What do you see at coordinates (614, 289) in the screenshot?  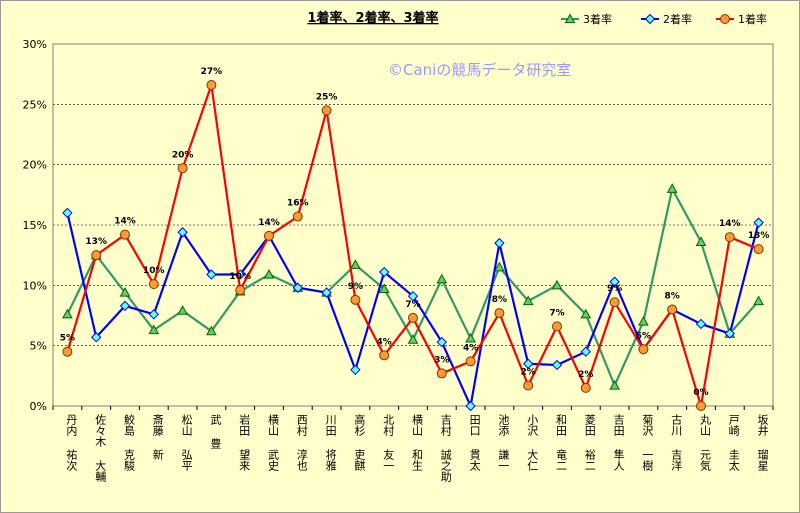 I see `data-label: 9%` at bounding box center [614, 289].